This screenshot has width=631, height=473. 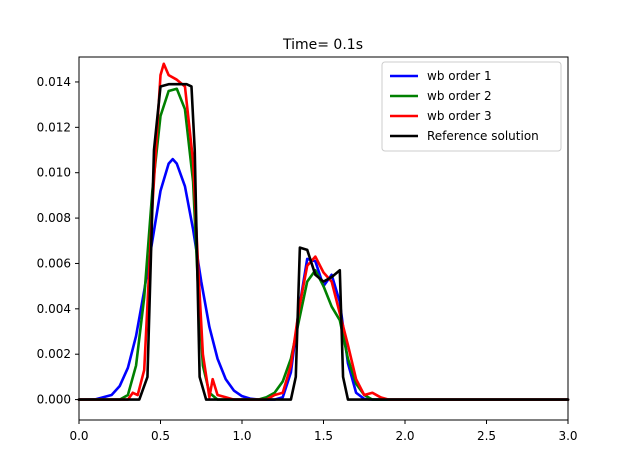 What do you see at coordinates (241, 436) in the screenshot?
I see `x-tick-label: 1.0` at bounding box center [241, 436].